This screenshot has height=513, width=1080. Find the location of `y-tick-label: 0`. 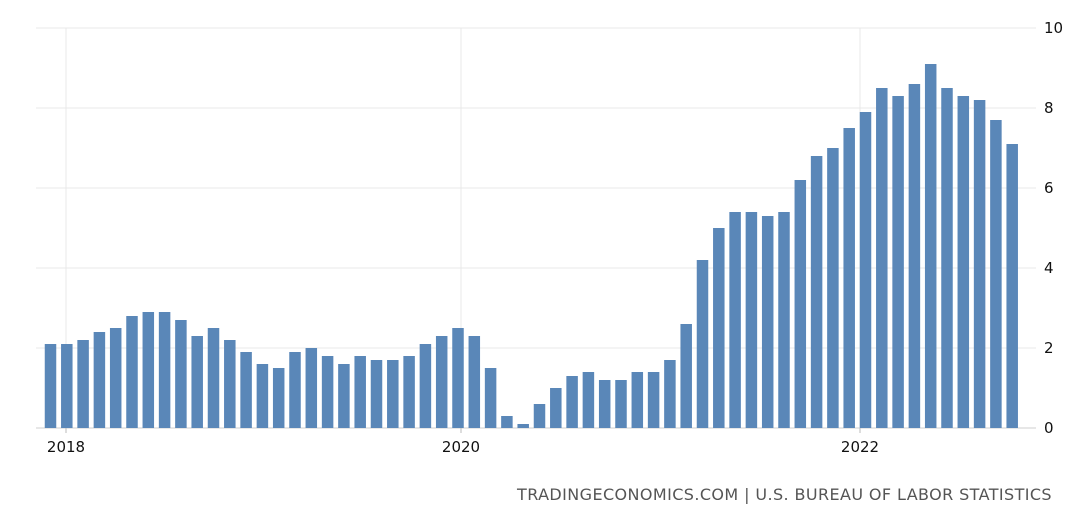

y-tick-label: 0 is located at coordinates (1049, 428).